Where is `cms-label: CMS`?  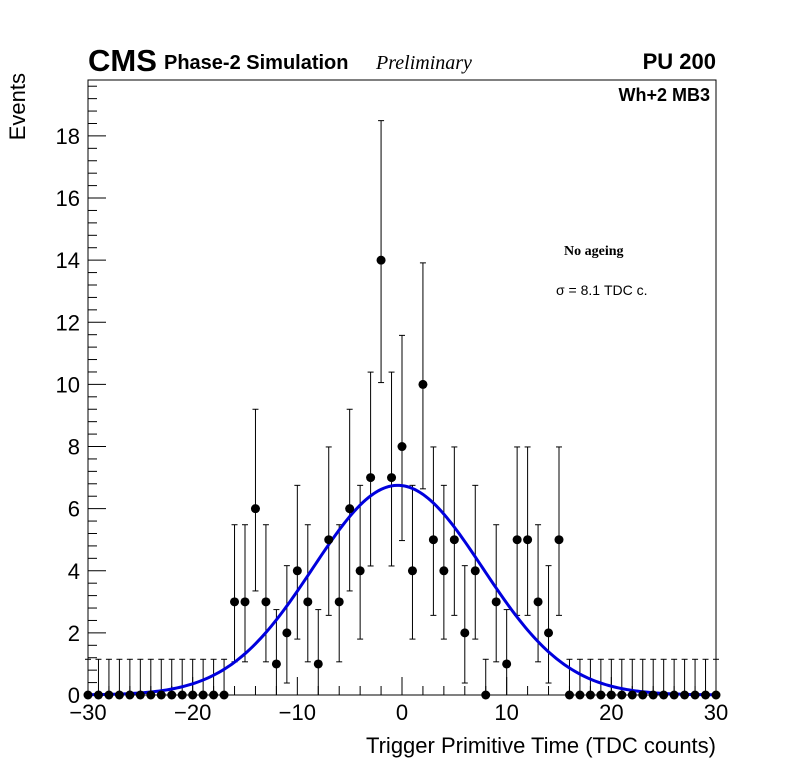
cms-label: CMS is located at coordinates (122, 60).